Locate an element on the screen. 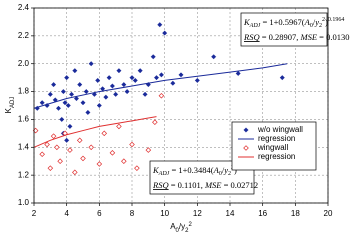 The image size is (350, 240). eq-part: / is located at coordinates (314, 22).